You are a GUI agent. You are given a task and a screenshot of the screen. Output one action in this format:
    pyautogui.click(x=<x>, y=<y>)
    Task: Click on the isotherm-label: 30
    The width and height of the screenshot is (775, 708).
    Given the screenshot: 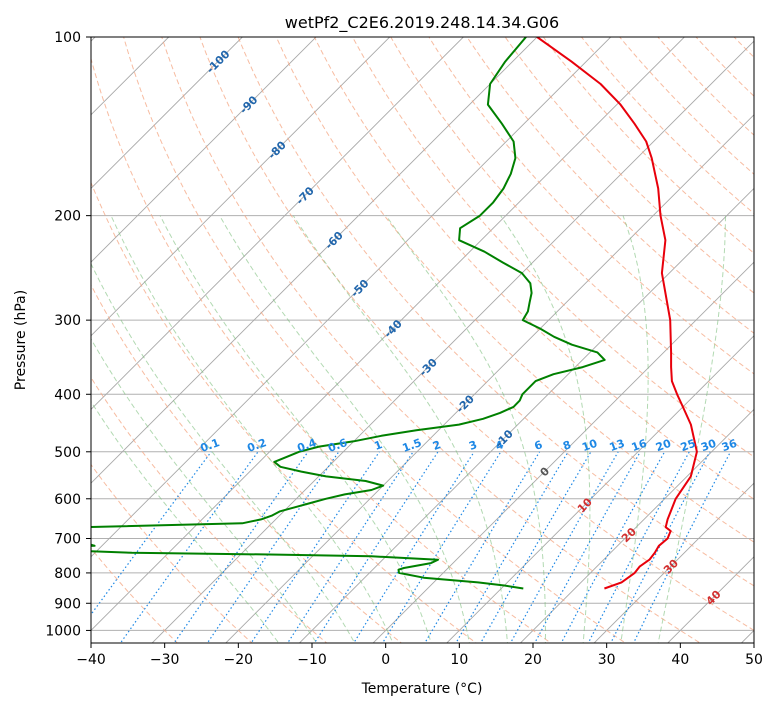 What is the action you would take?
    pyautogui.click(x=671, y=566)
    